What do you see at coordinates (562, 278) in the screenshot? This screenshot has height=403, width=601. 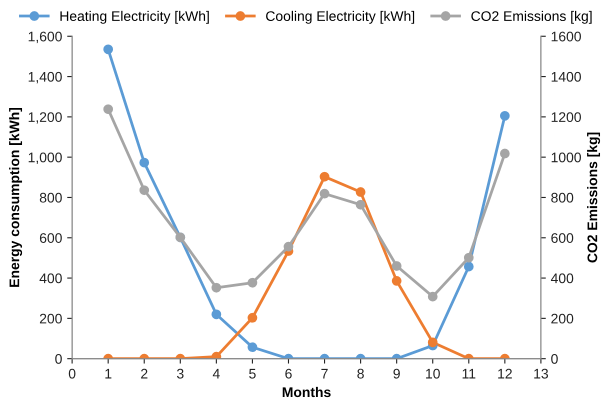 I see `y2-tick-label: 400` at bounding box center [562, 278].